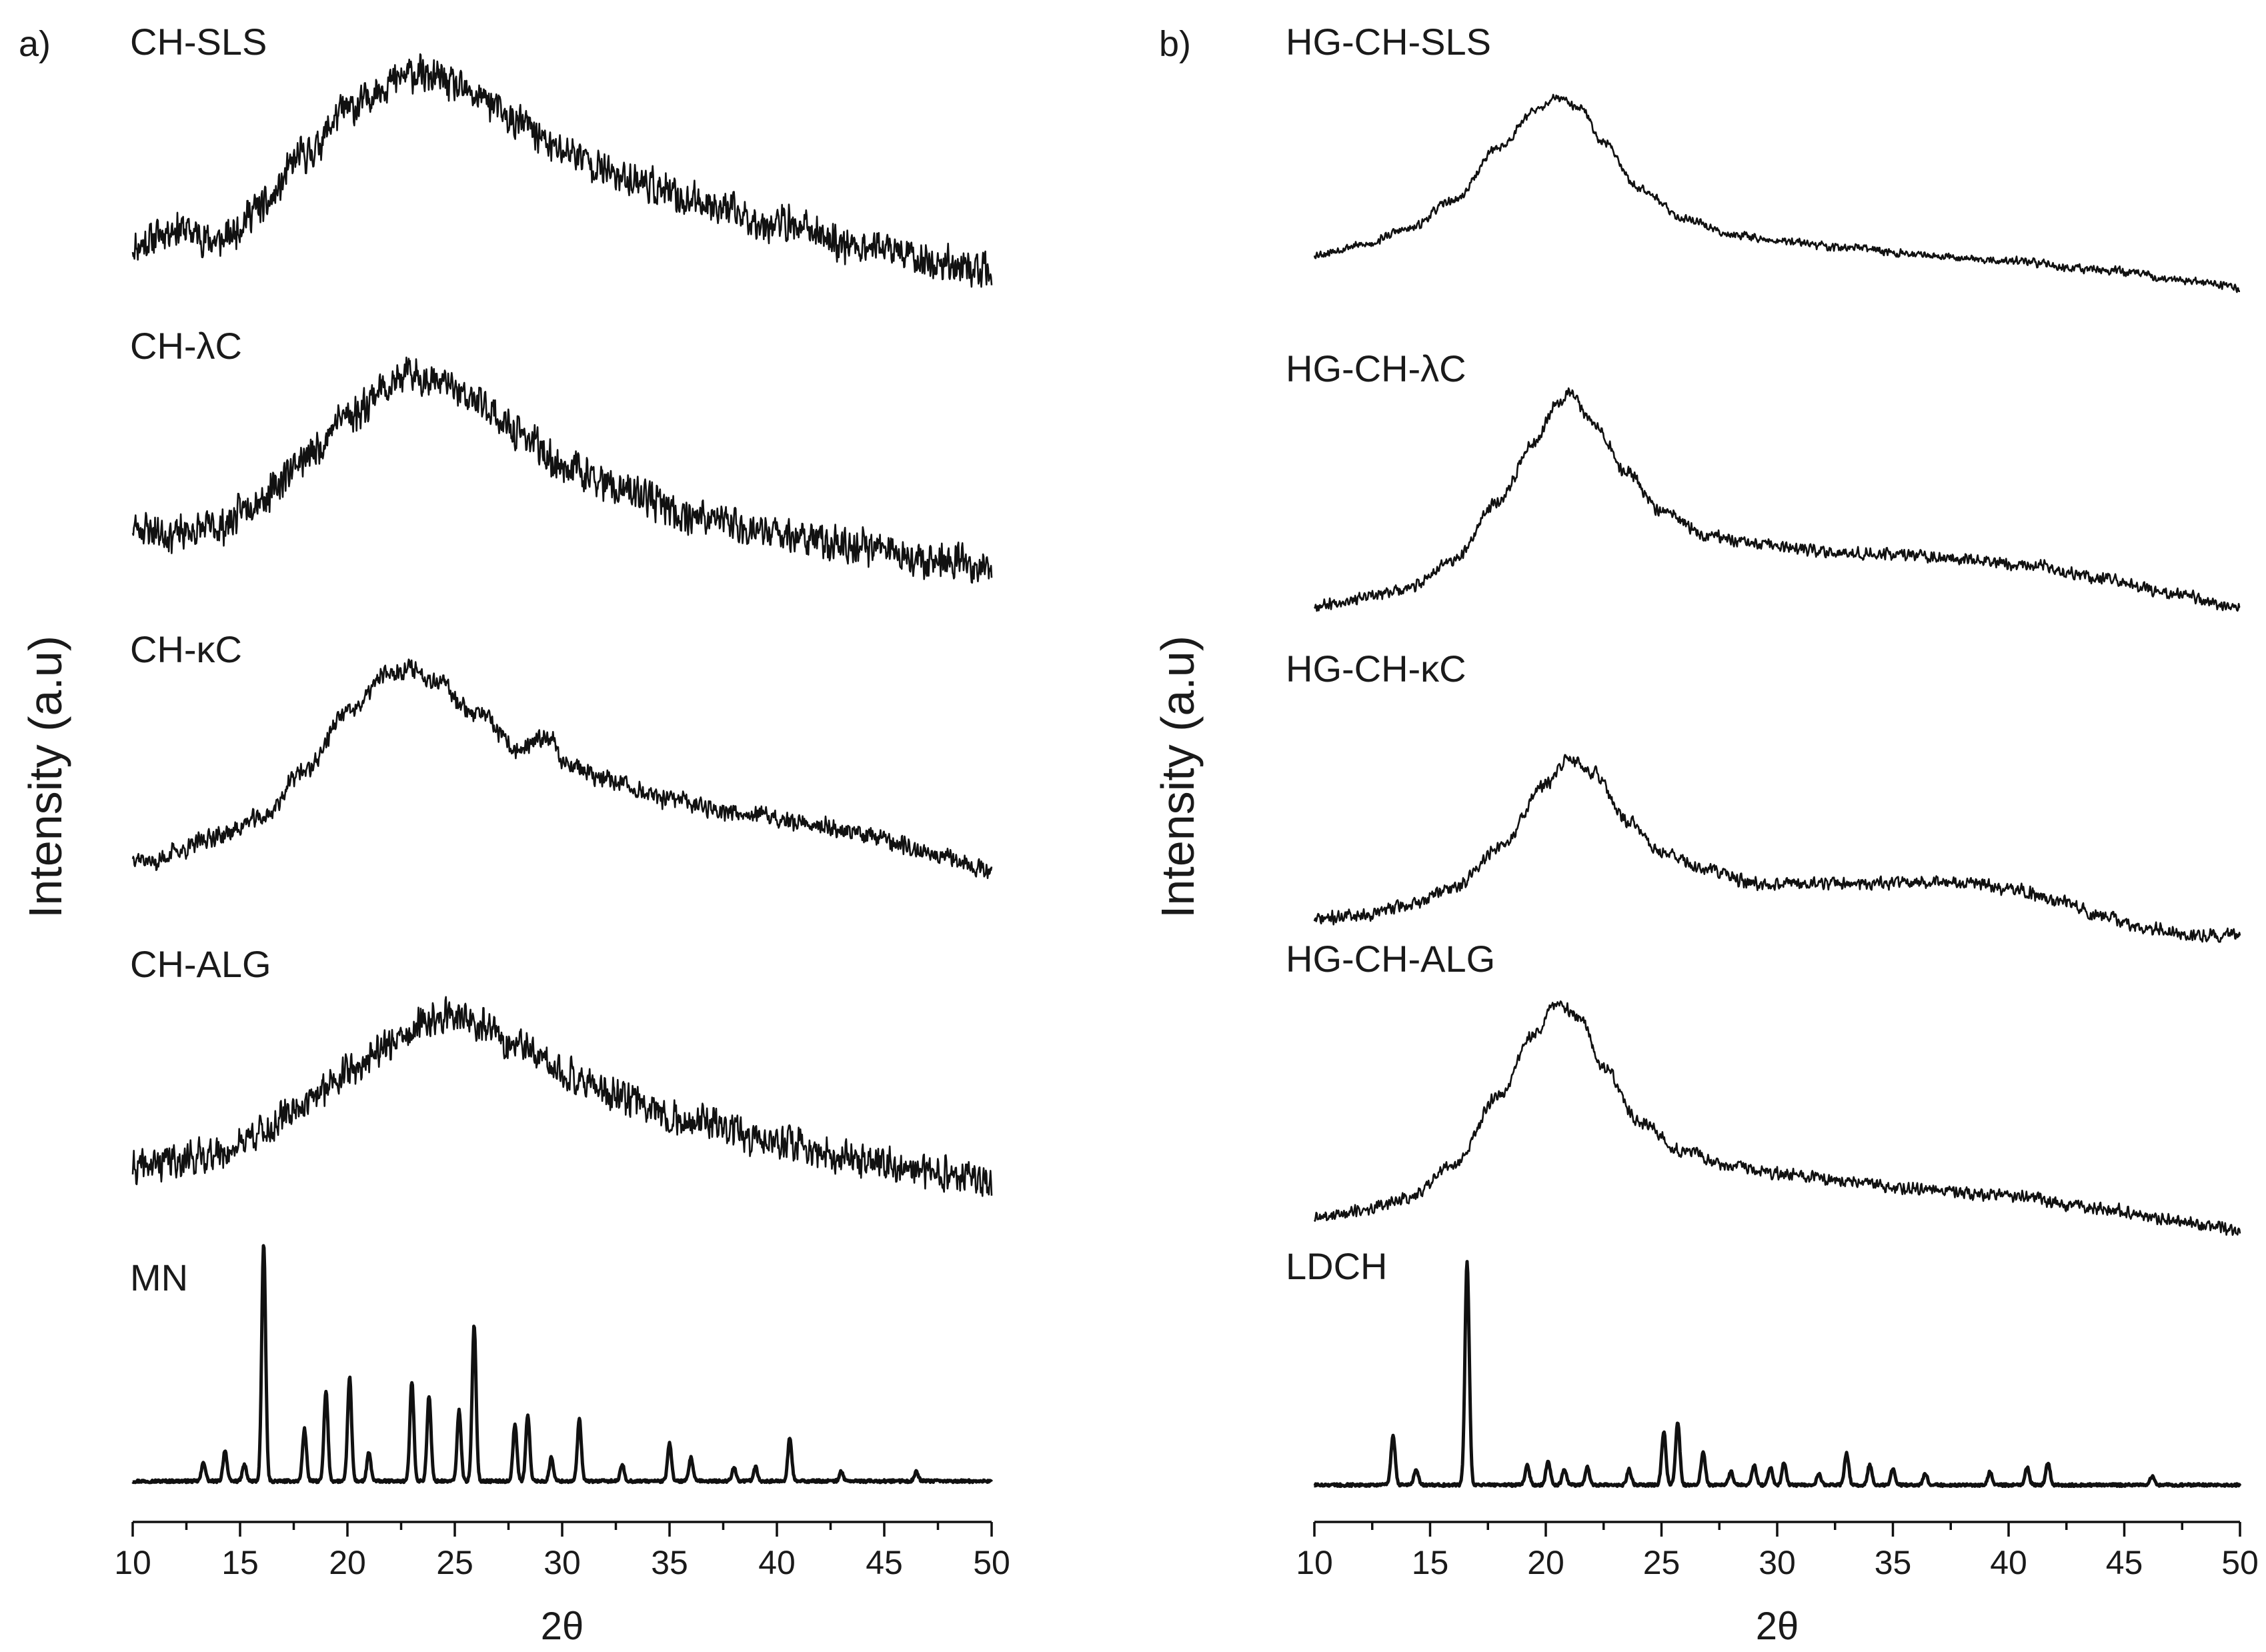  Describe the element at coordinates (1337, 1266) in the screenshot. I see `trace-label-ldch: LDCH` at that location.